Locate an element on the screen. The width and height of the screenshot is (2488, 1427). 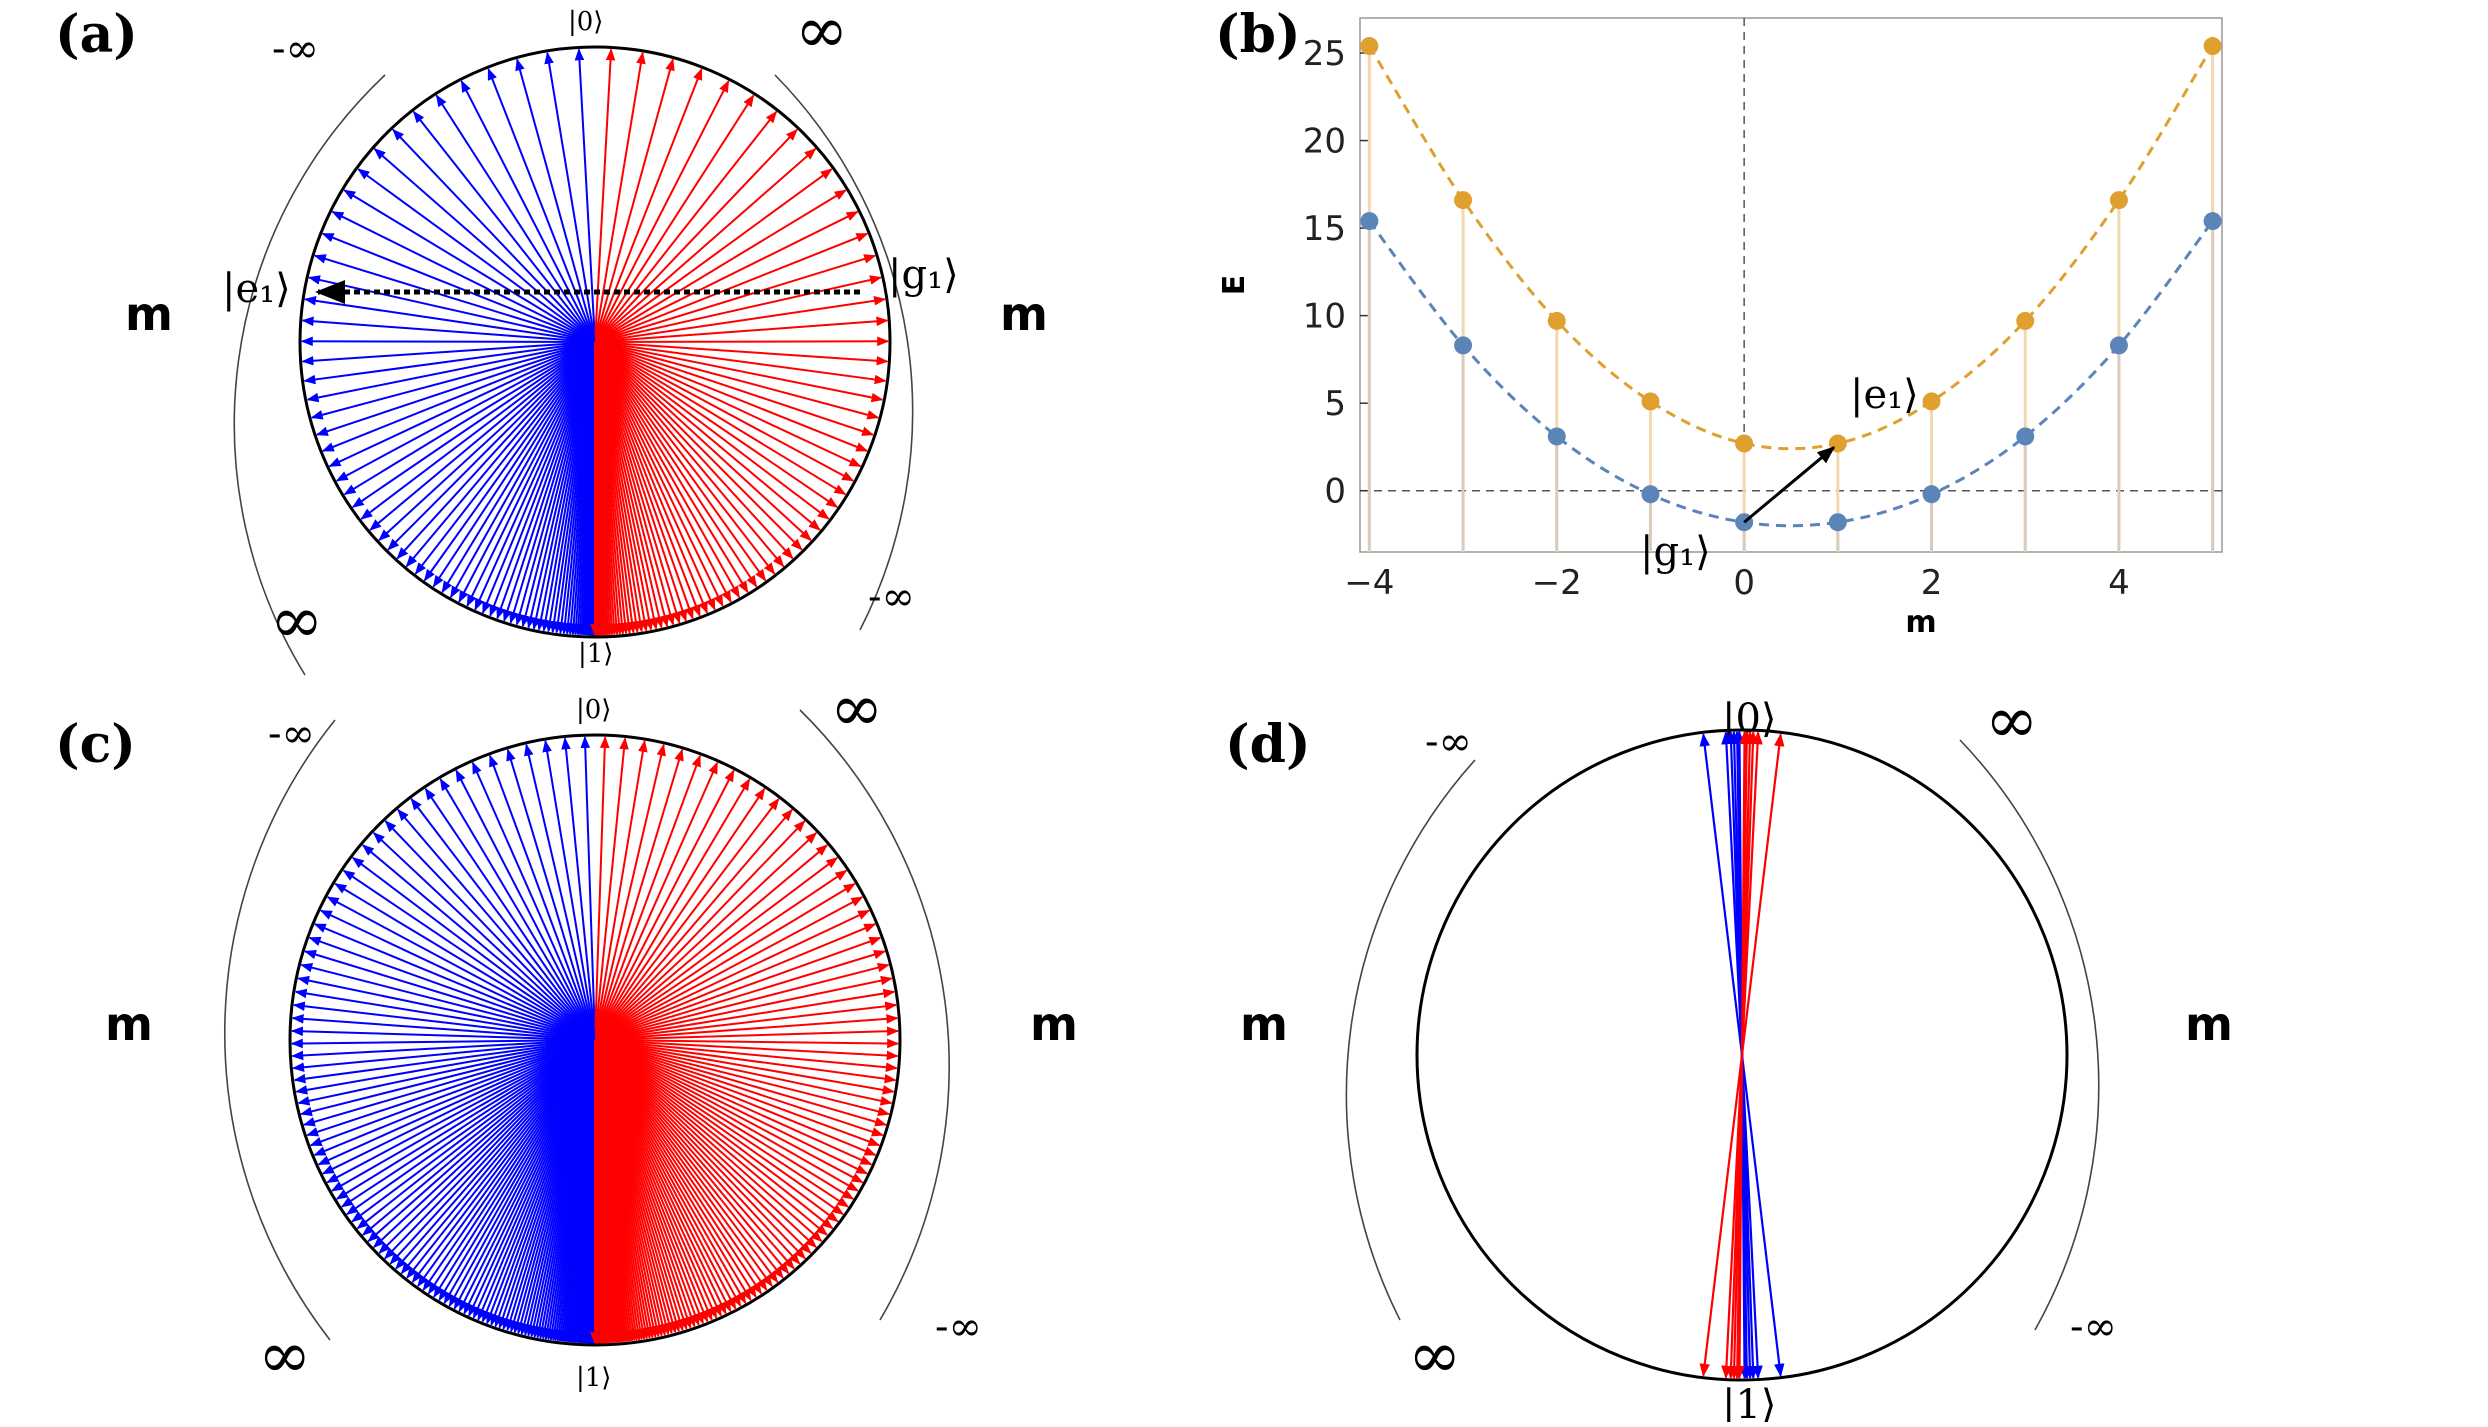
panel-d-left-arc is located at coordinates (1410, 1040).